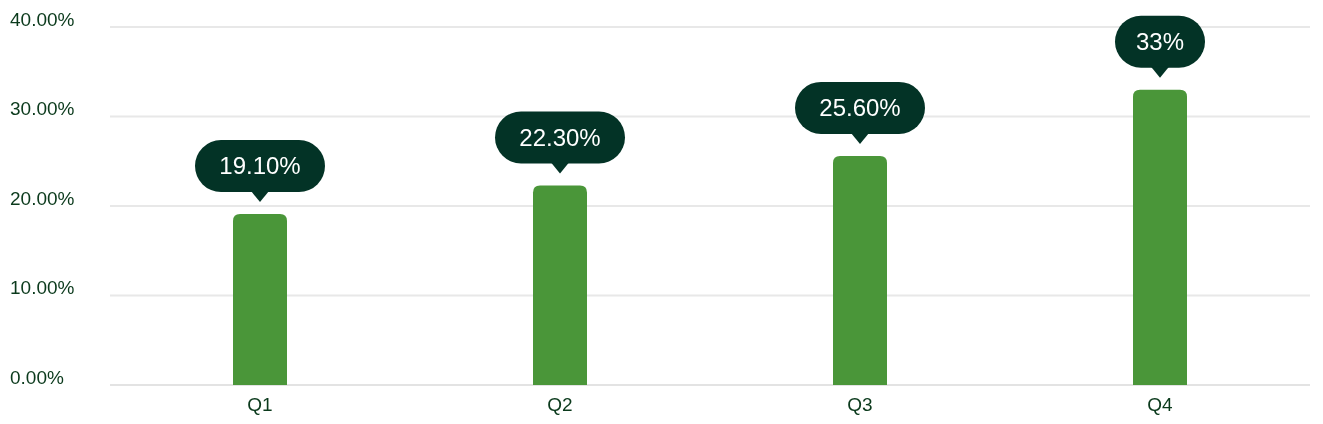 The width and height of the screenshot is (1323, 424). I want to click on x-tick-label: Q2, so click(560, 404).